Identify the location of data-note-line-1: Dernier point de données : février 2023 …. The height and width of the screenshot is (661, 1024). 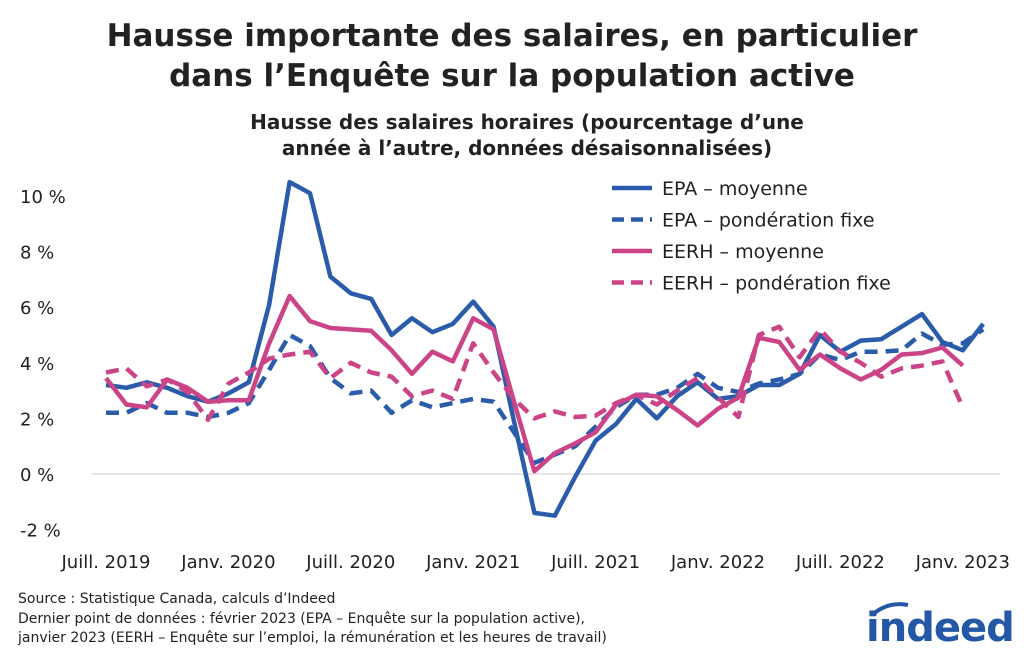
(301, 619).